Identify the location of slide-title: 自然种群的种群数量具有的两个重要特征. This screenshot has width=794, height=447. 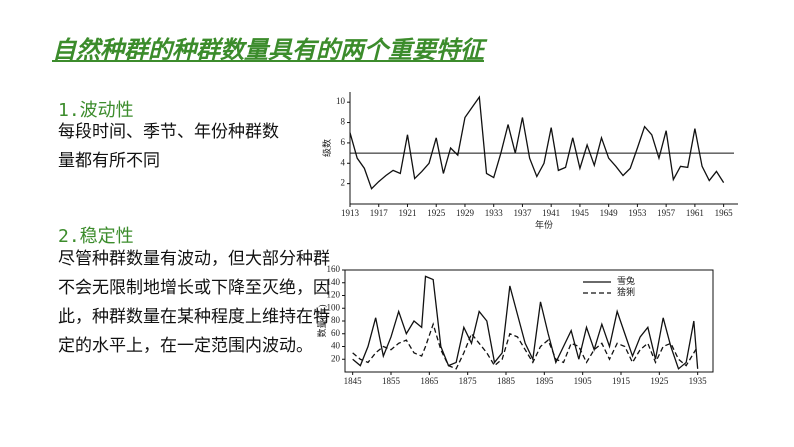
(268, 50).